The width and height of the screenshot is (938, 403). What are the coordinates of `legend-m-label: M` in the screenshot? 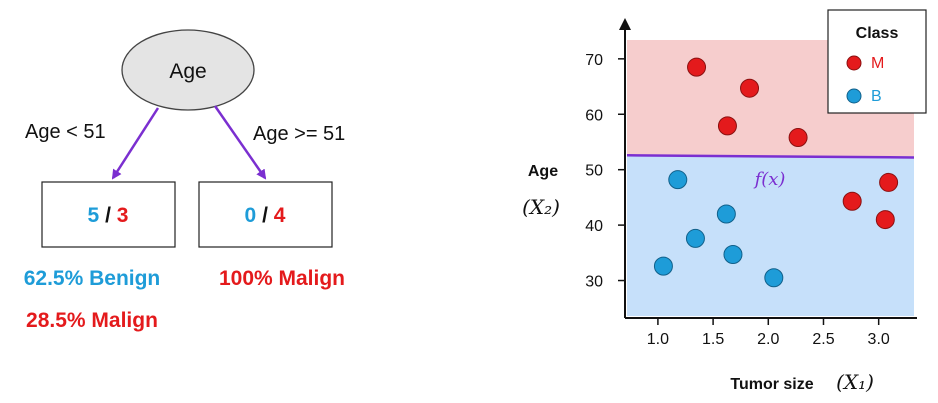 It's located at (877, 63).